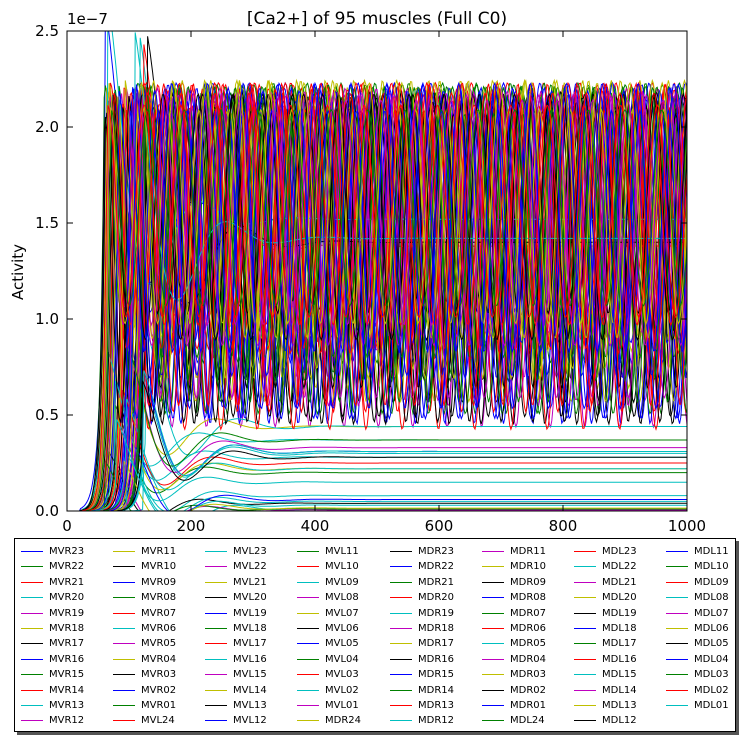  Describe the element at coordinates (250, 628) in the screenshot. I see `legend-label: MVL18` at that location.